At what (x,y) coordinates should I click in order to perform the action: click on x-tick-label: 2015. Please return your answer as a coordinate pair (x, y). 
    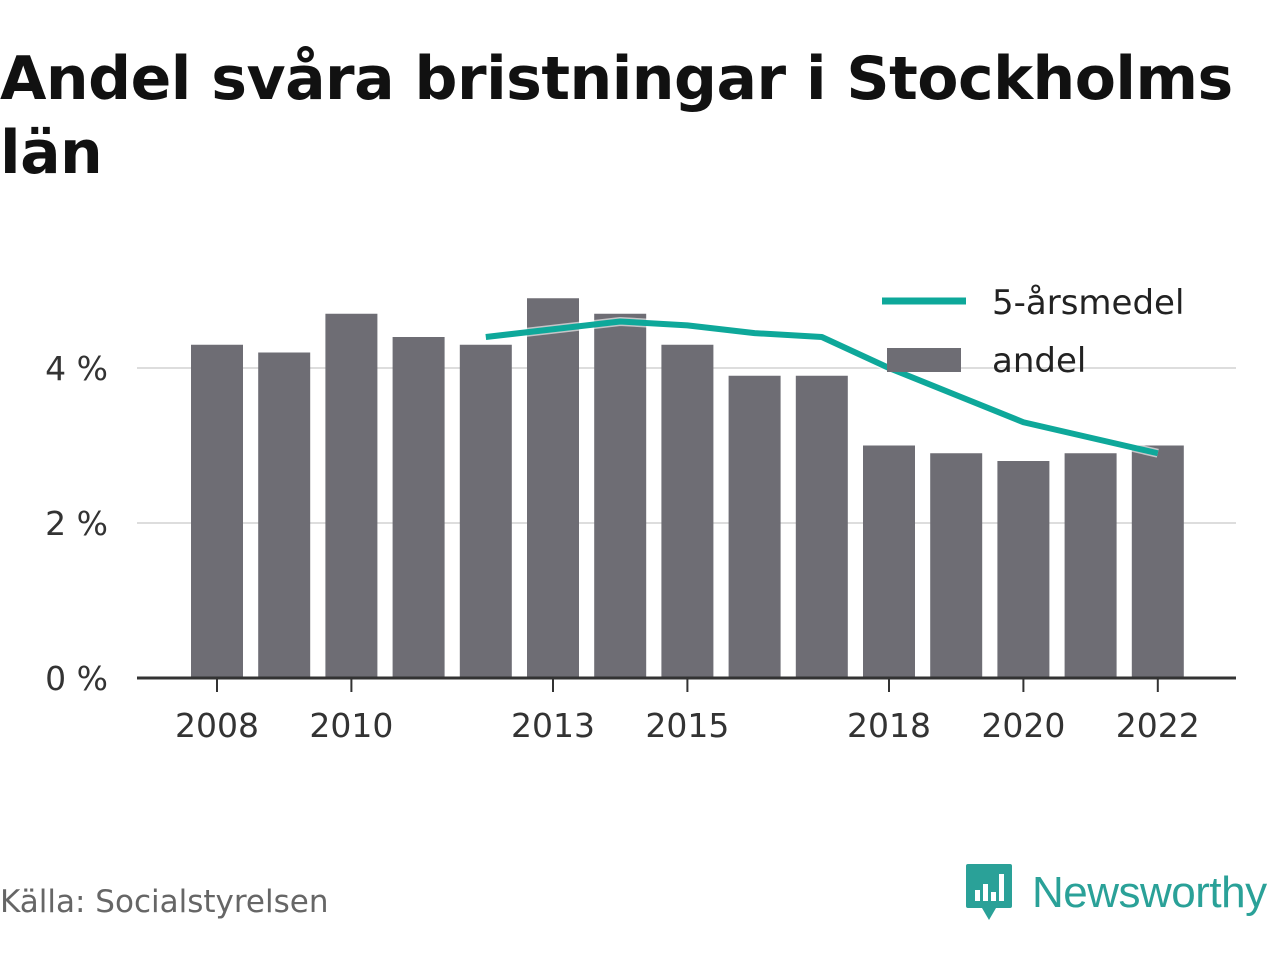
    Looking at the image, I should click on (687, 725).